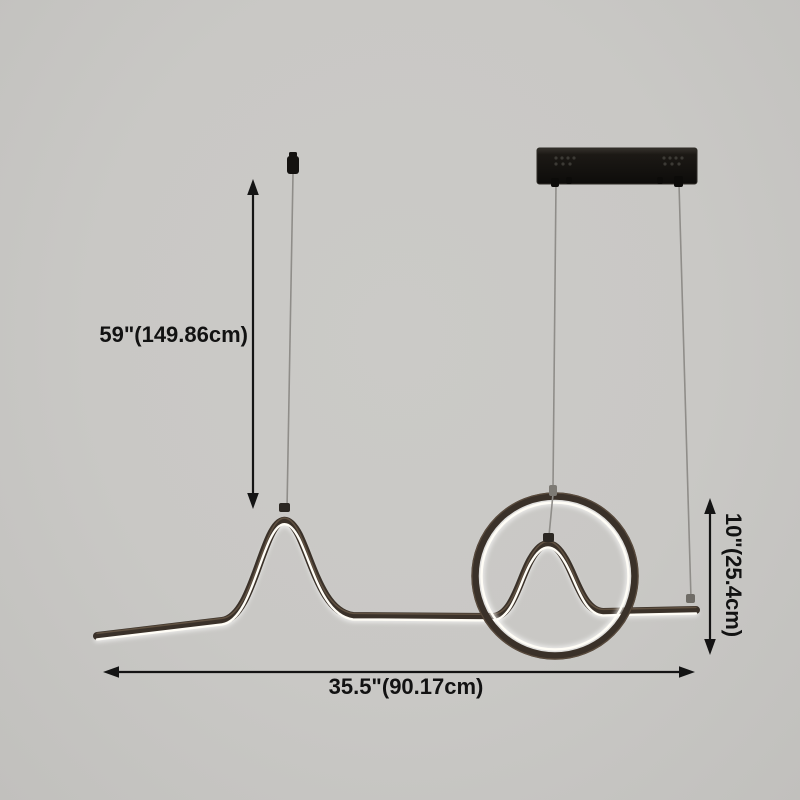 The width and height of the screenshot is (800, 800). I want to click on width-dimension-label: 35.5"(90.17cm), so click(406, 686).